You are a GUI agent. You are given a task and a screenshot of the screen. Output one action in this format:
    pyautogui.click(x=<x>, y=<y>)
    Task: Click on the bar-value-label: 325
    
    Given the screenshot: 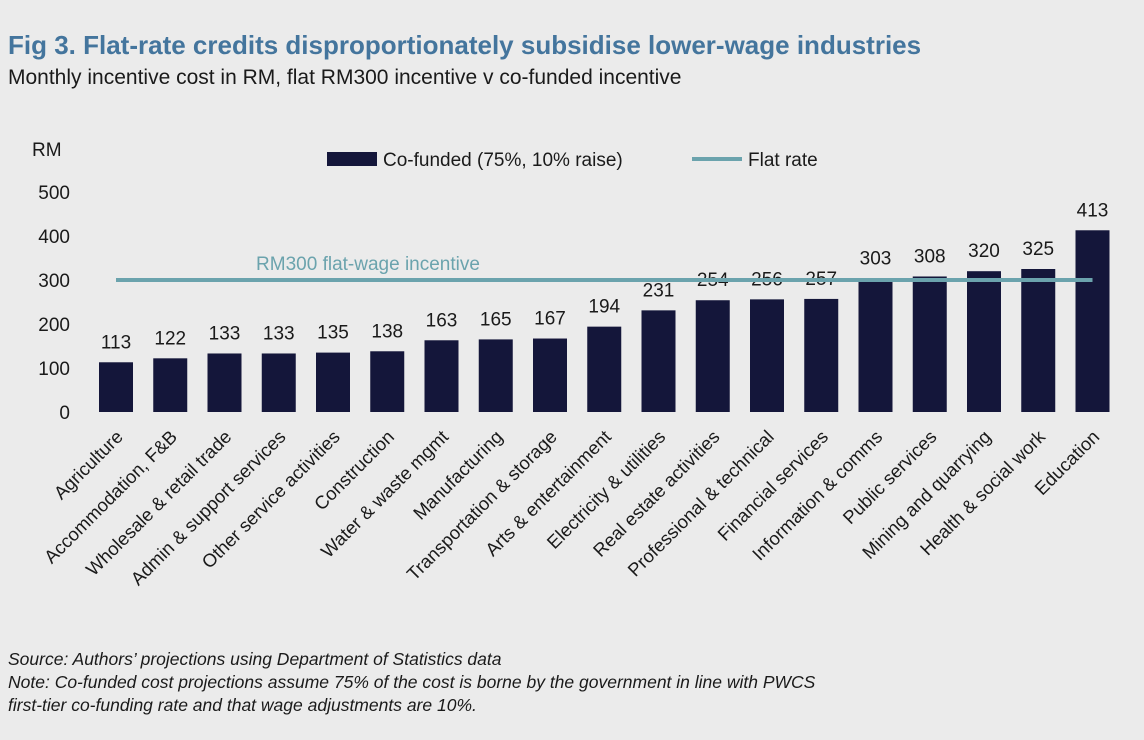 What is the action you would take?
    pyautogui.click(x=1038, y=249)
    